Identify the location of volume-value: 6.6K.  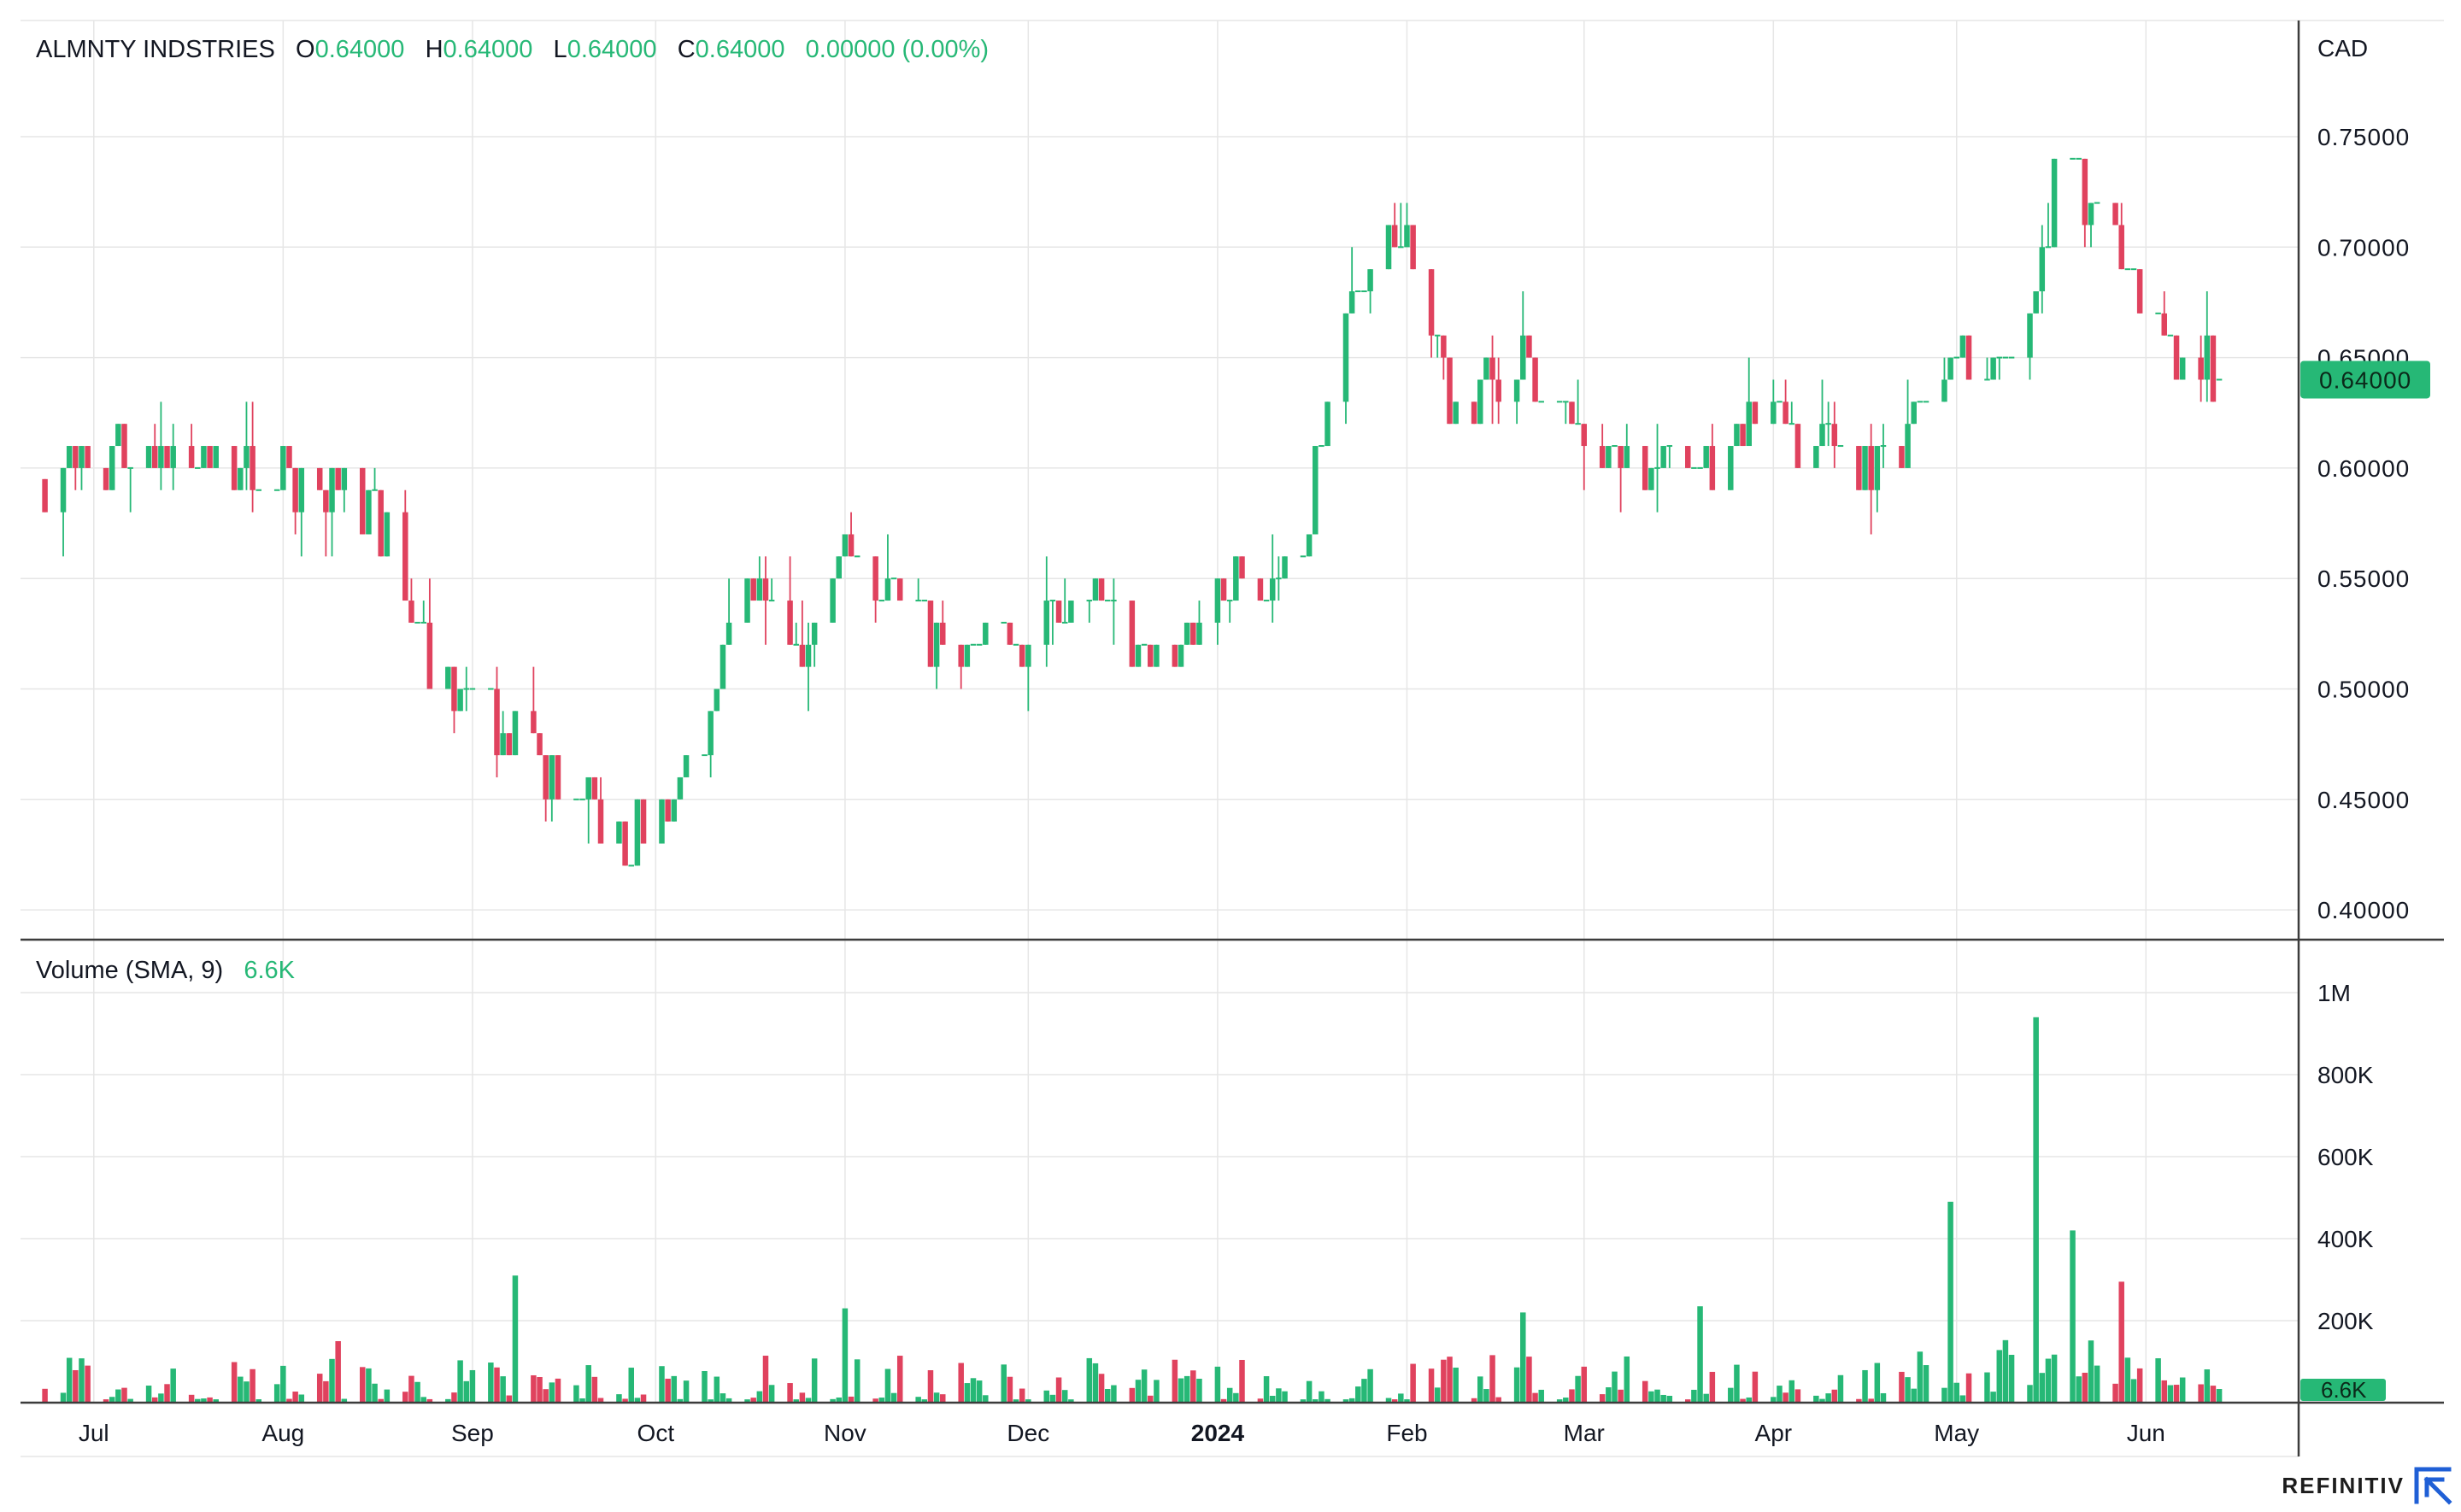
(270, 971).